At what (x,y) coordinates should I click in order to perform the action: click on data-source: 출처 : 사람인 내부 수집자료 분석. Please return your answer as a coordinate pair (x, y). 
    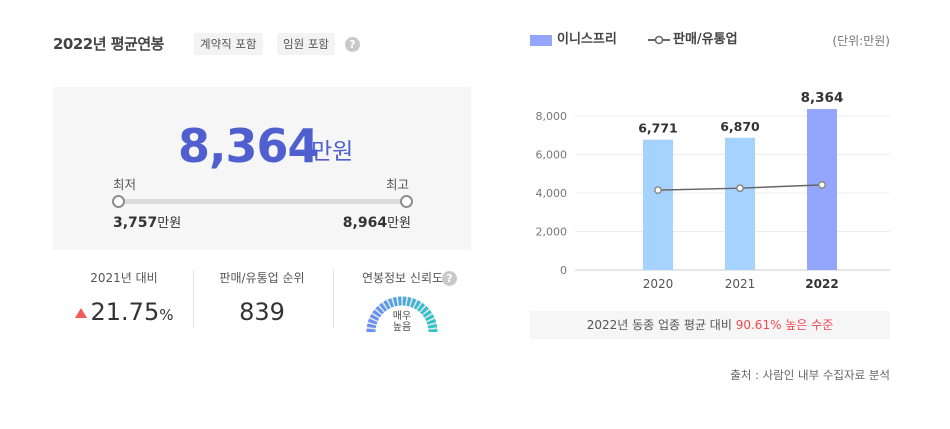
    Looking at the image, I should click on (810, 375).